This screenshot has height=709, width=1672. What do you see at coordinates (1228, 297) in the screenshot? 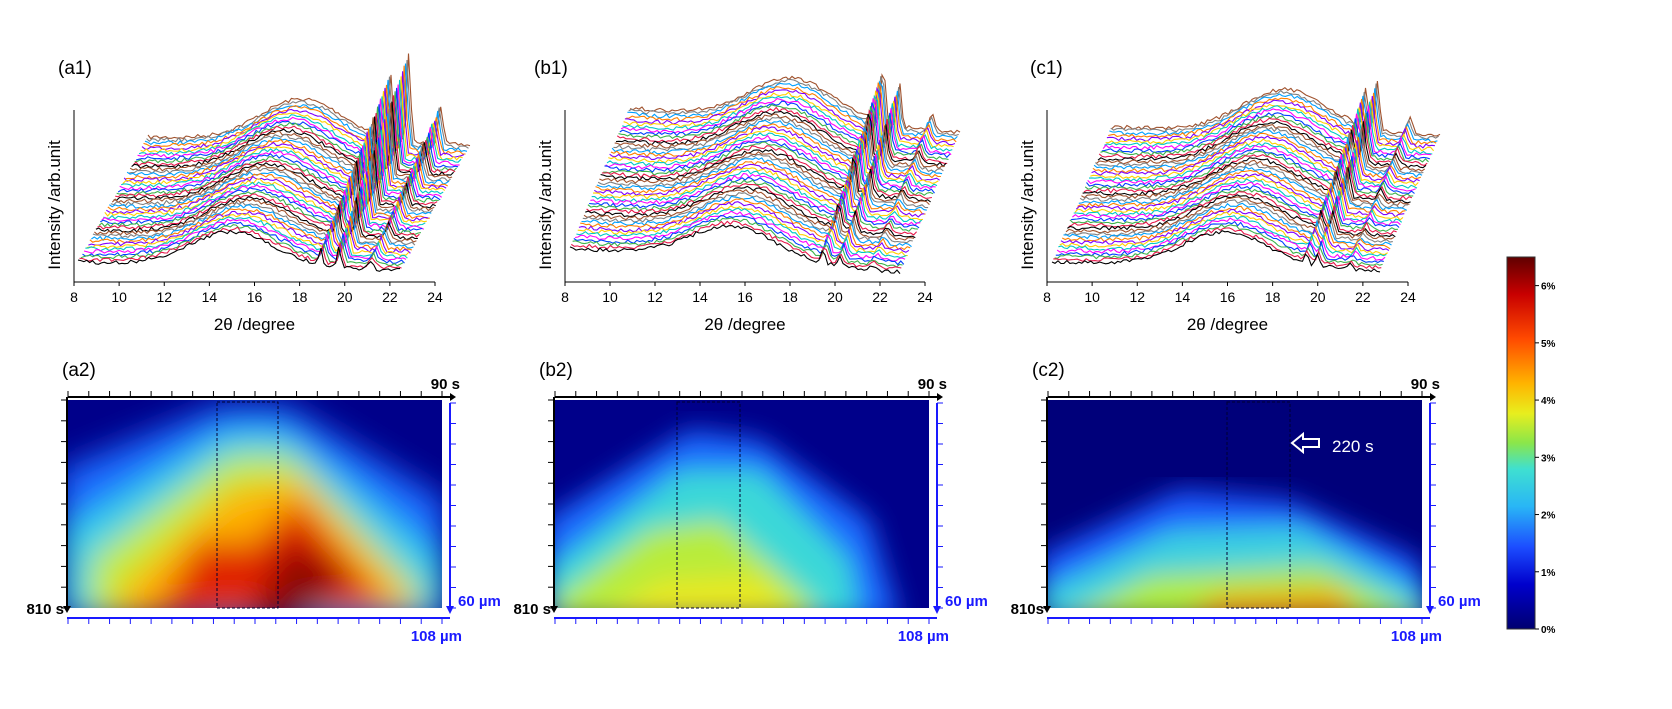
I see `x-tick-label: 16` at bounding box center [1228, 297].